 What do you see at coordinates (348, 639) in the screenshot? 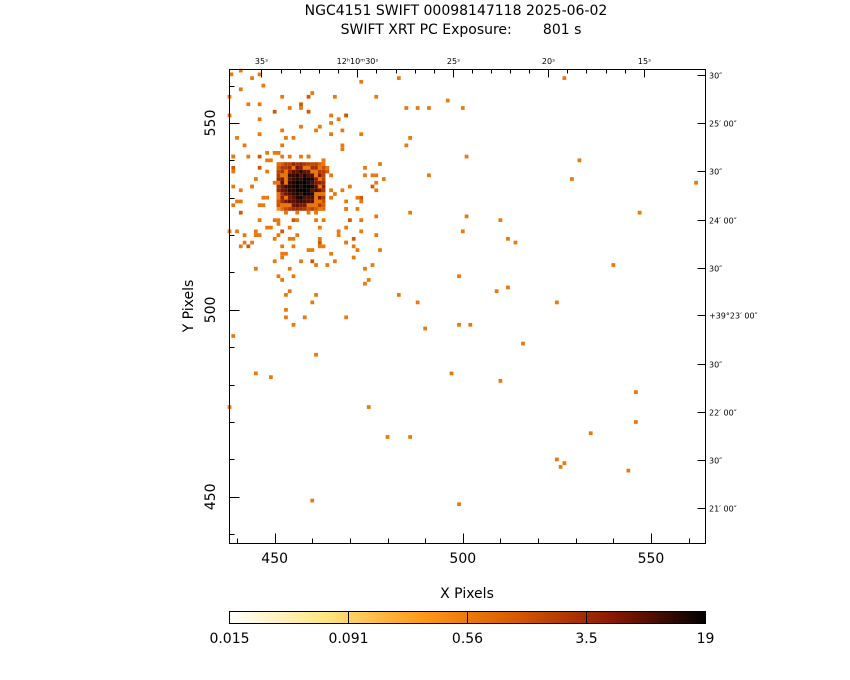
I see `colorbar-label: 0.091` at bounding box center [348, 639].